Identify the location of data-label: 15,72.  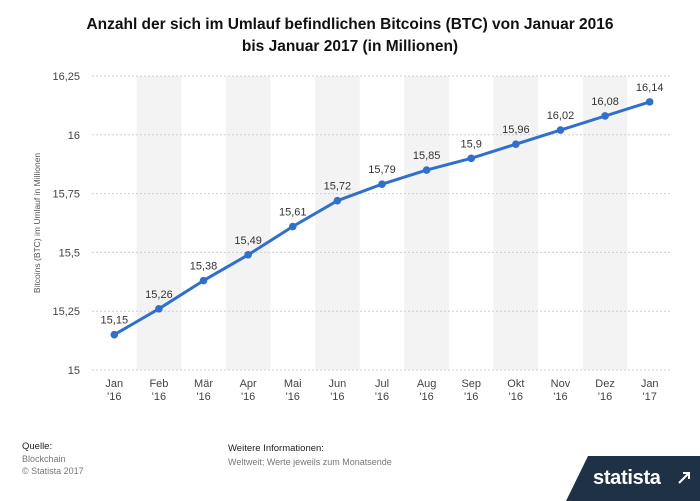
(338, 187).